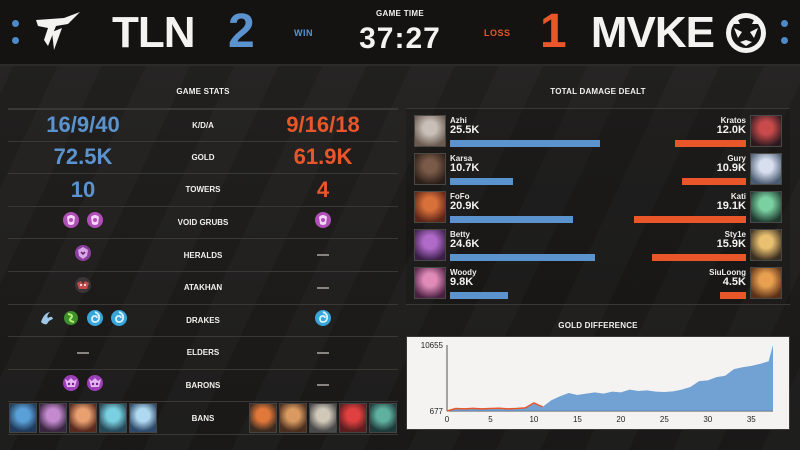 Image resolution: width=800 pixels, height=450 pixels. What do you see at coordinates (751, 419) in the screenshot?
I see `x-tick-label: 35` at bounding box center [751, 419].